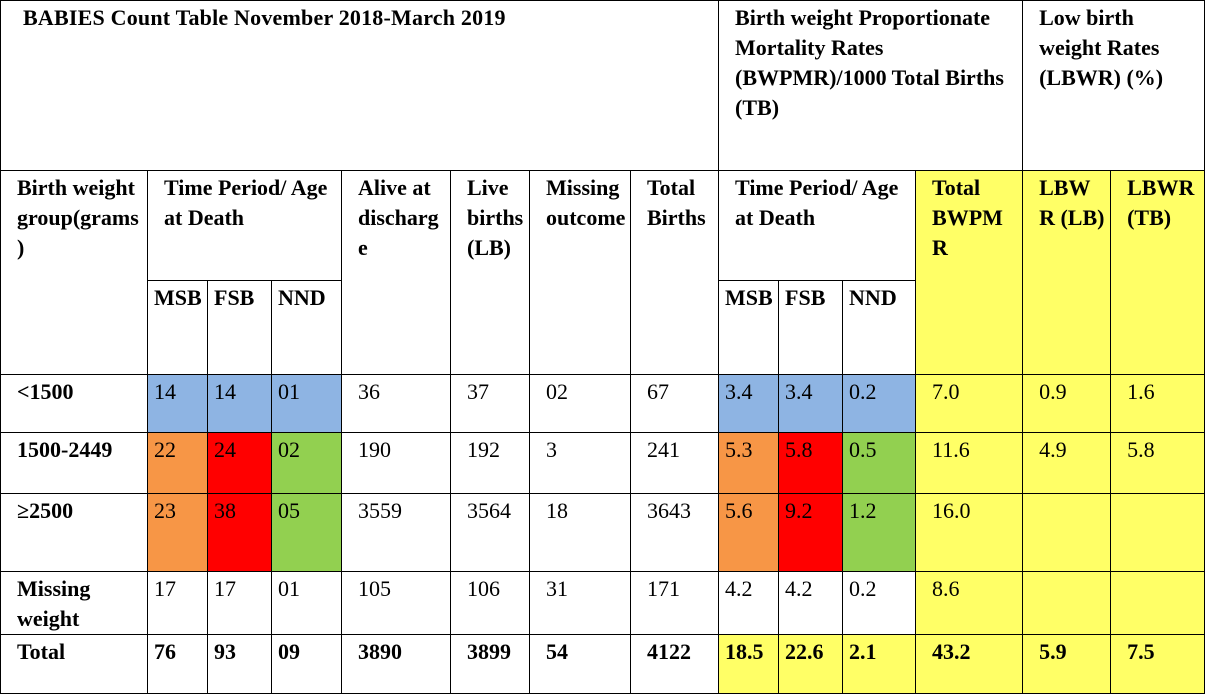  What do you see at coordinates (177, 603) in the screenshot?
I see `msb-cell: 17` at bounding box center [177, 603].